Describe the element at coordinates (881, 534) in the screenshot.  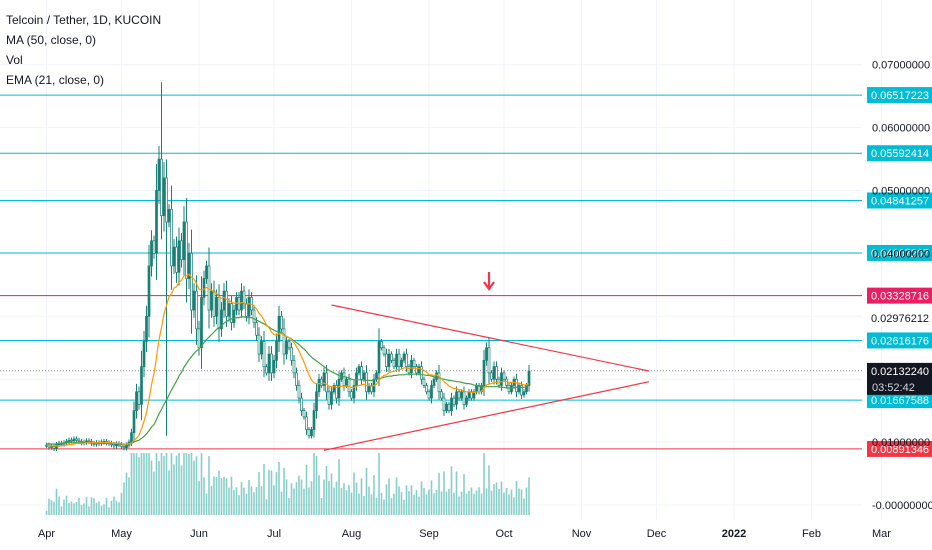
I see `x-tick-label: Mar` at that location.